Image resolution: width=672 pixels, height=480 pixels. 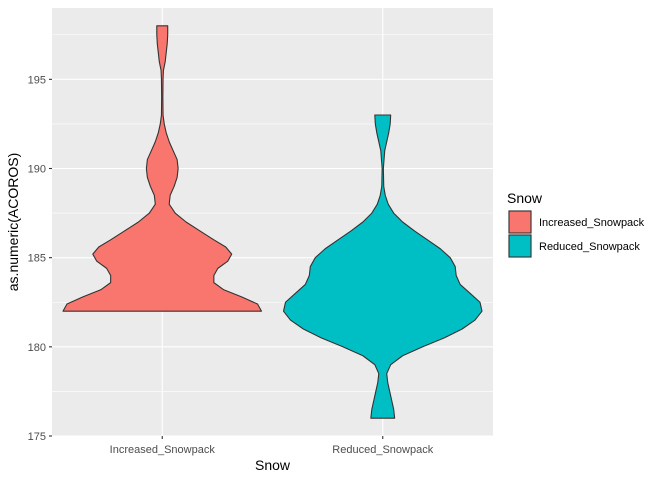 What do you see at coordinates (525, 198) in the screenshot?
I see `legend-title: Snow` at bounding box center [525, 198].